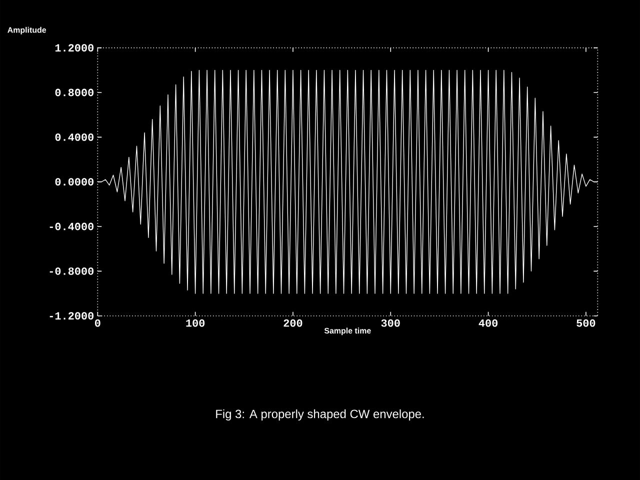 The height and width of the screenshot is (480, 640). What do you see at coordinates (586, 323) in the screenshot?
I see `x-tick-label: 500` at bounding box center [586, 323].